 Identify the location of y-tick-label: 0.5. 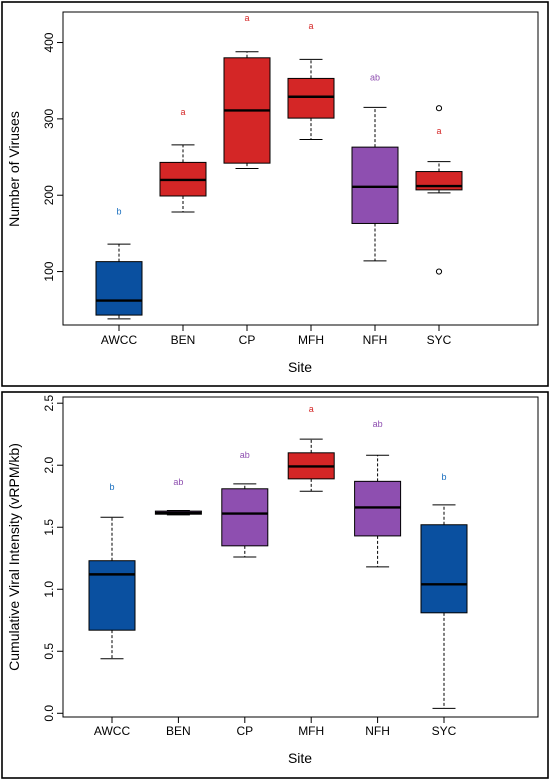
(49, 651).